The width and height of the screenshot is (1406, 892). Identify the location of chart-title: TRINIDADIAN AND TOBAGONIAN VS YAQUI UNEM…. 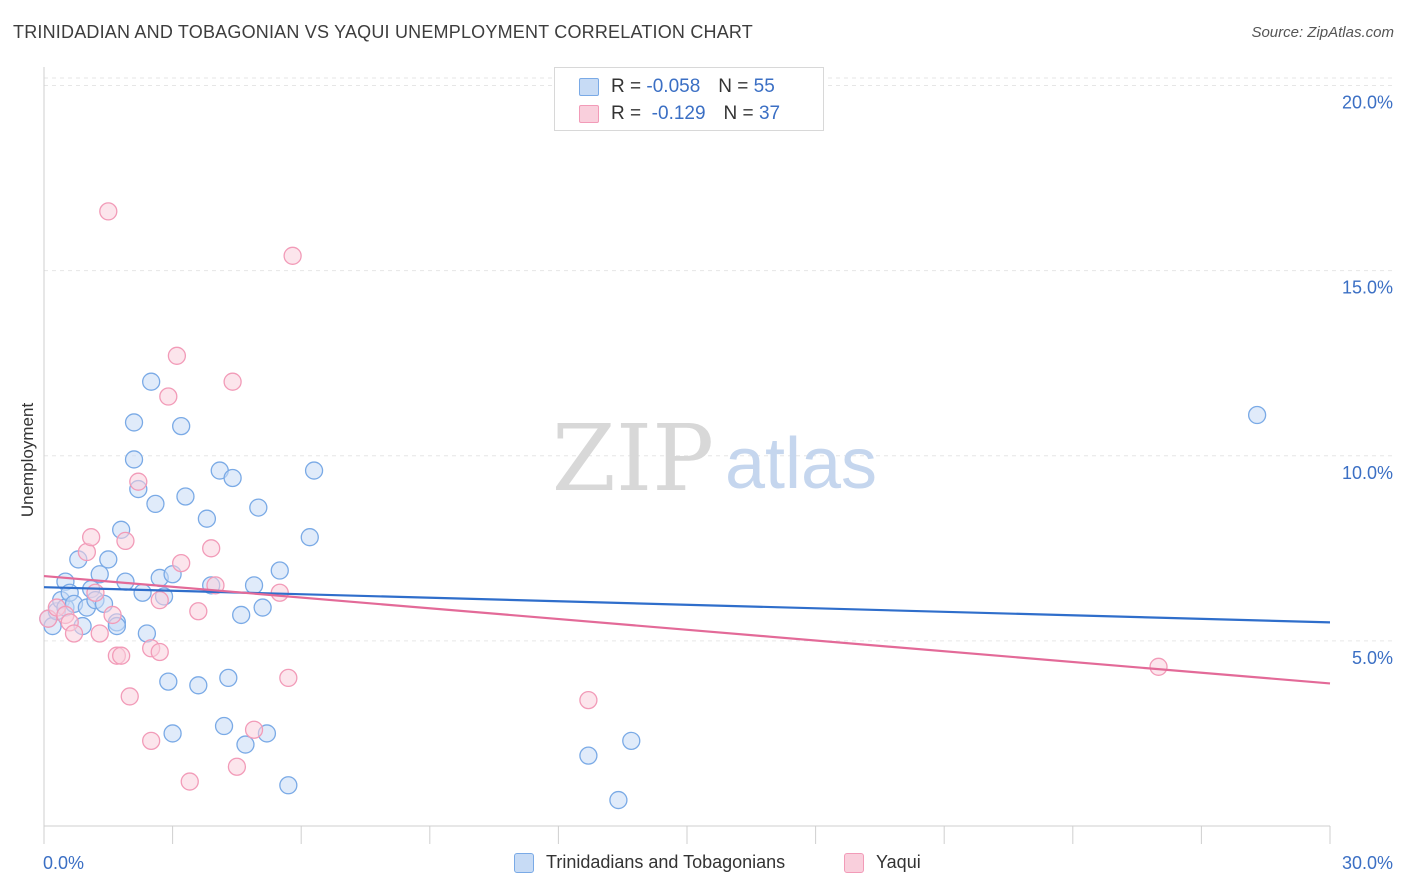
(383, 32).